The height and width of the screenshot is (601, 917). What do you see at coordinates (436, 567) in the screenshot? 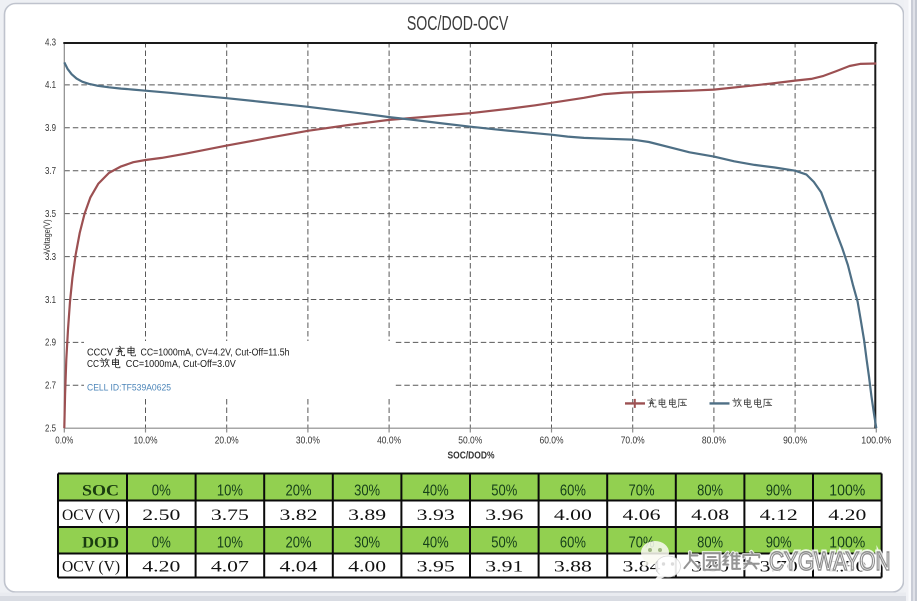
I see `svg-text: 3.95` at bounding box center [436, 567].